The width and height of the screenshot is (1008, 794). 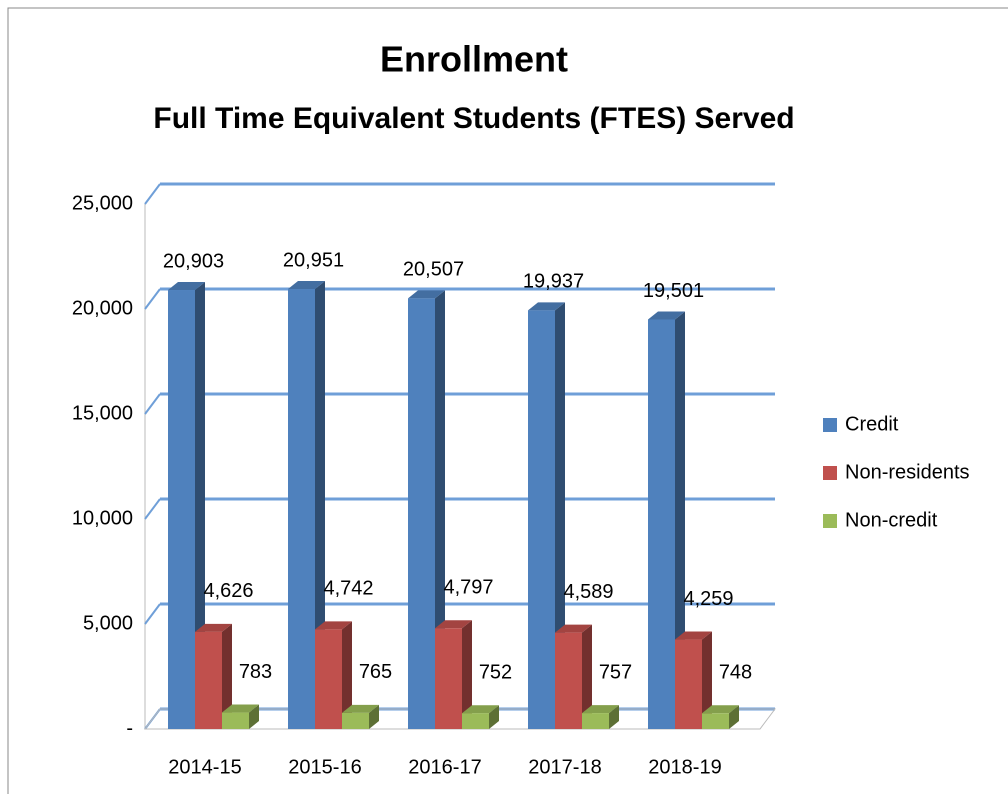 I want to click on data-label: 4,797, so click(x=468, y=588).